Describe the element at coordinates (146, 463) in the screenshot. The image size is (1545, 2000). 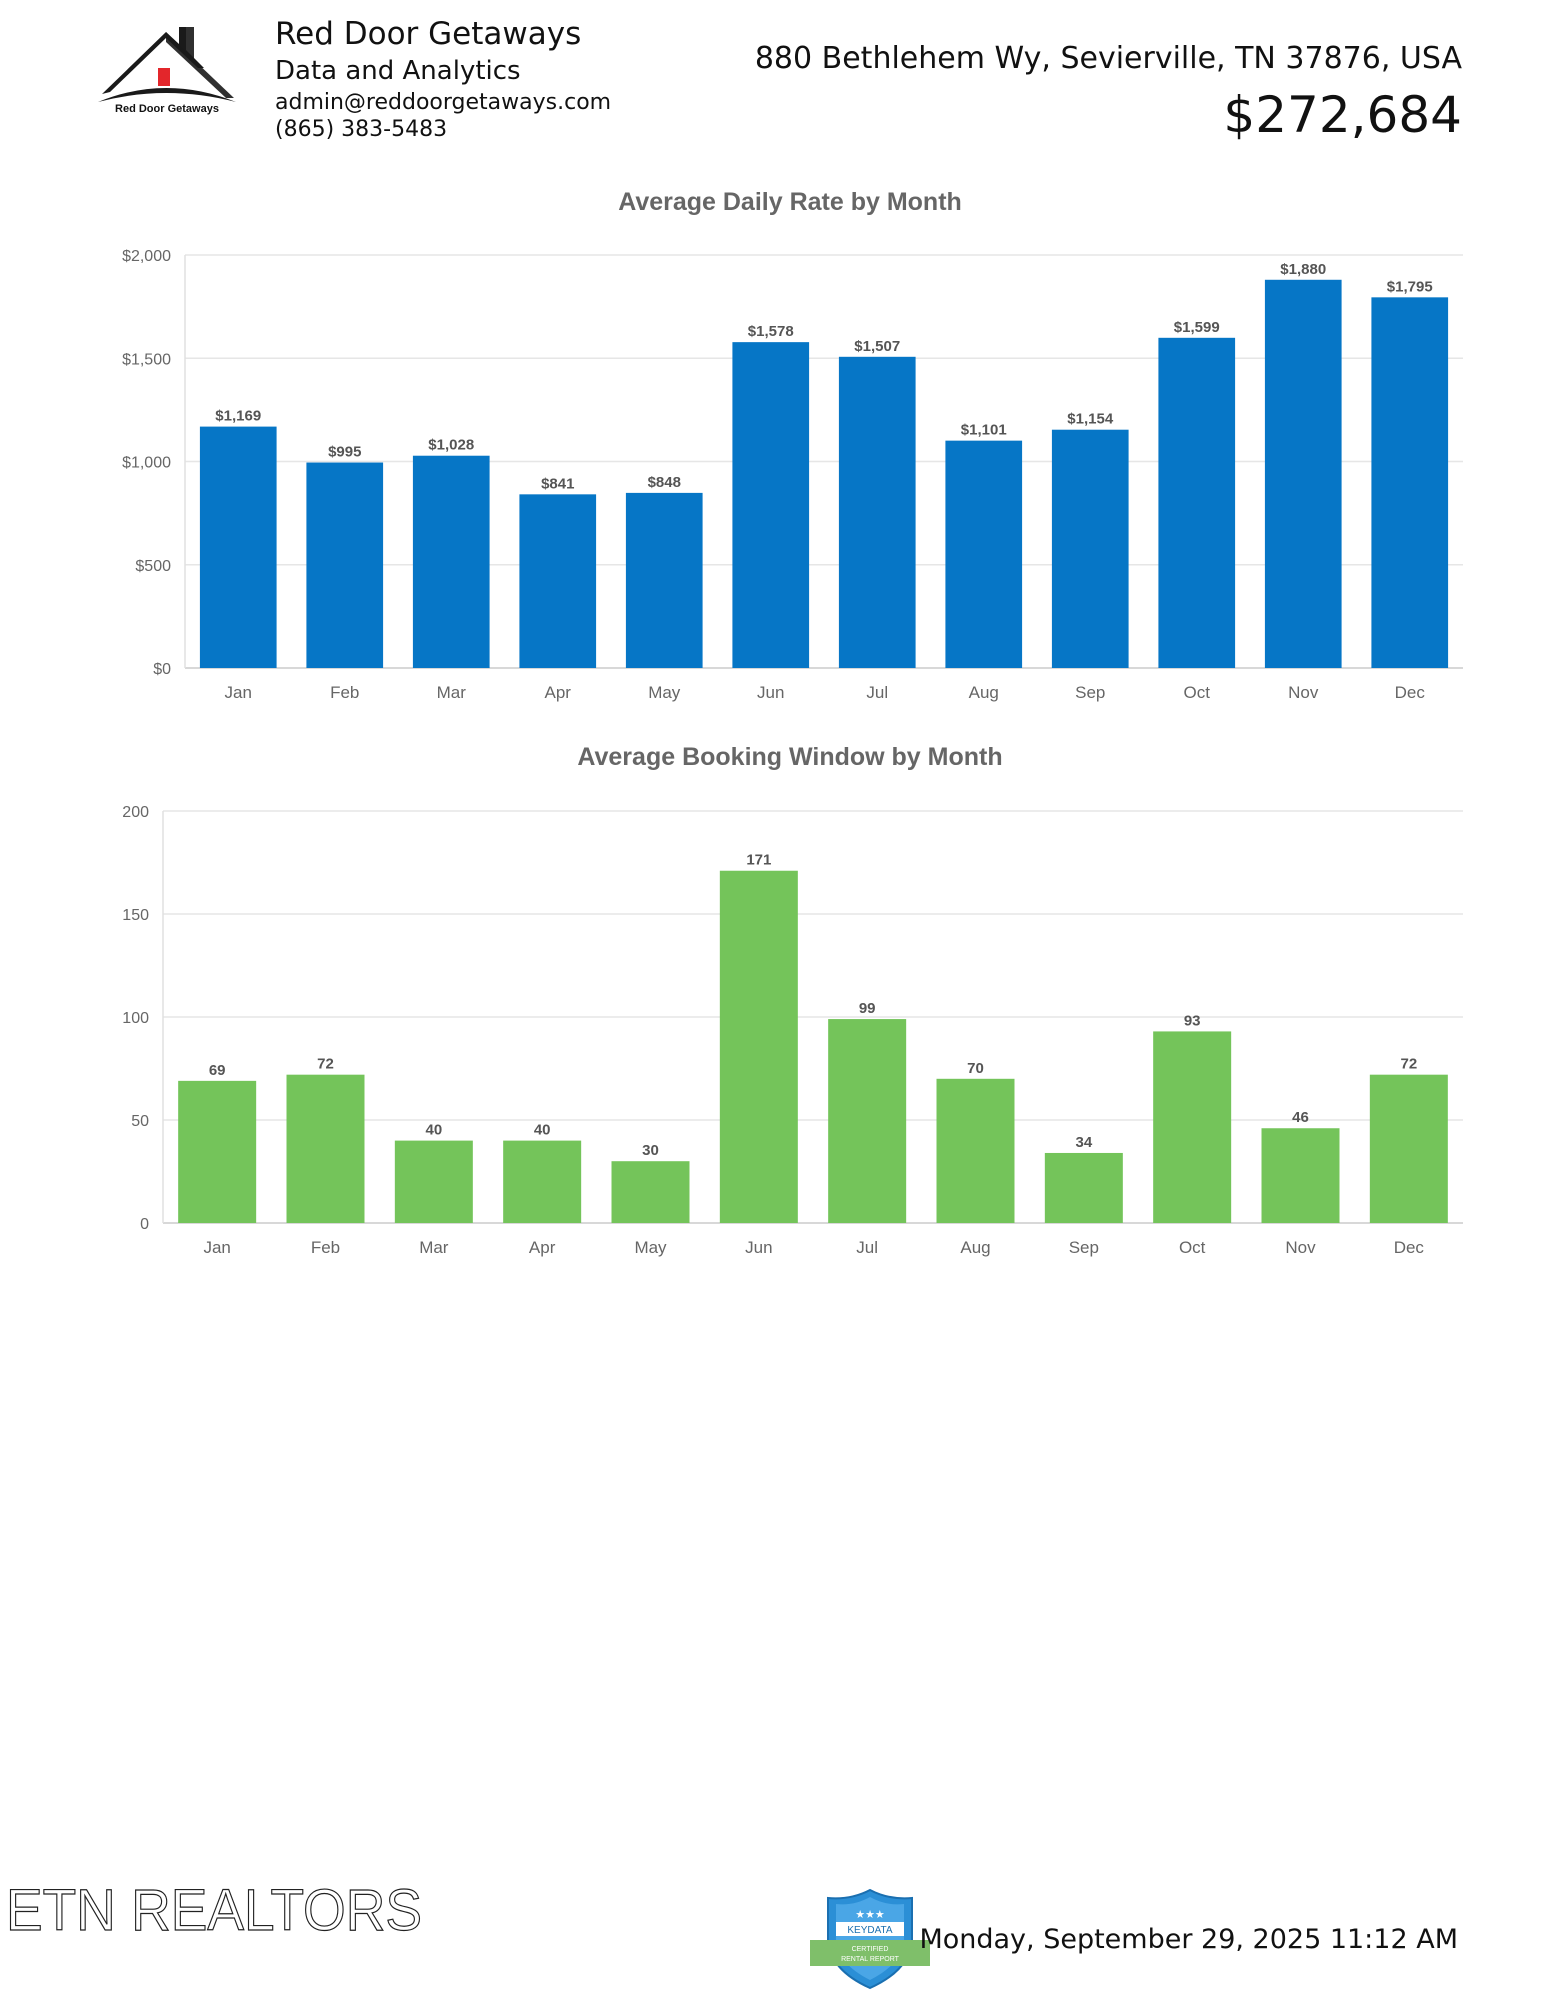
I see `y-tick-label: $1,000` at that location.